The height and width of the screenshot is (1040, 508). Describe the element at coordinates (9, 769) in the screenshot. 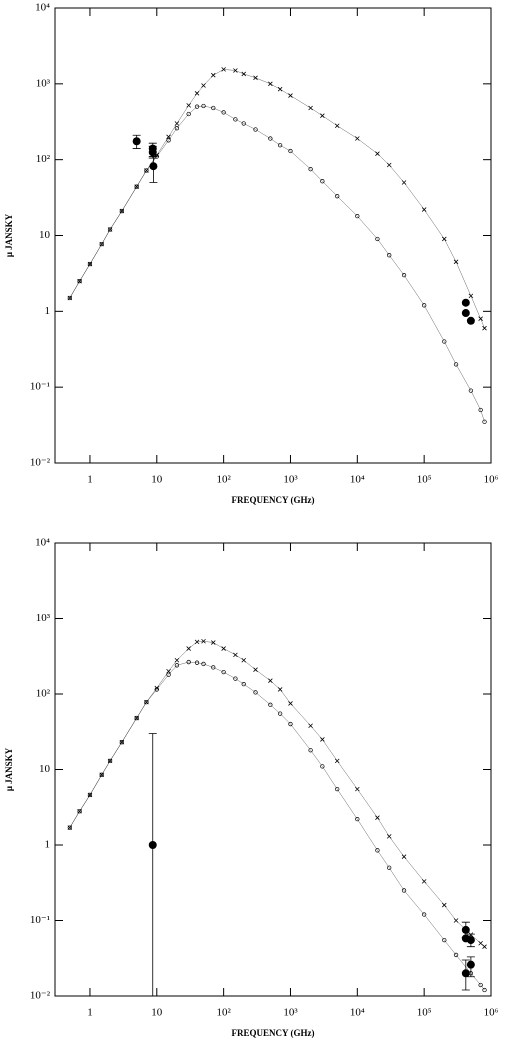

I see `y-axis-label: μ JANSKY` at that location.